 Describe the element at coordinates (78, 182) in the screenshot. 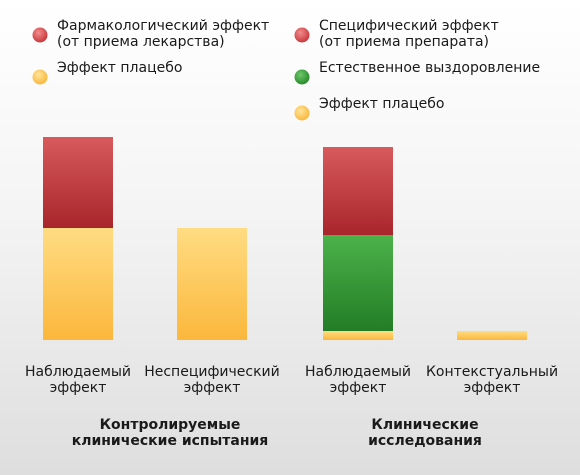

I see `bar-segment-фармакологический-эффект` at that location.